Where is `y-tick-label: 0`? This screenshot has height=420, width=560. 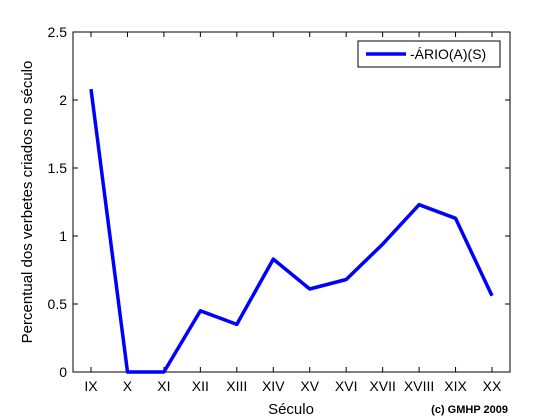
y-tick-label: 0 is located at coordinates (63, 372).